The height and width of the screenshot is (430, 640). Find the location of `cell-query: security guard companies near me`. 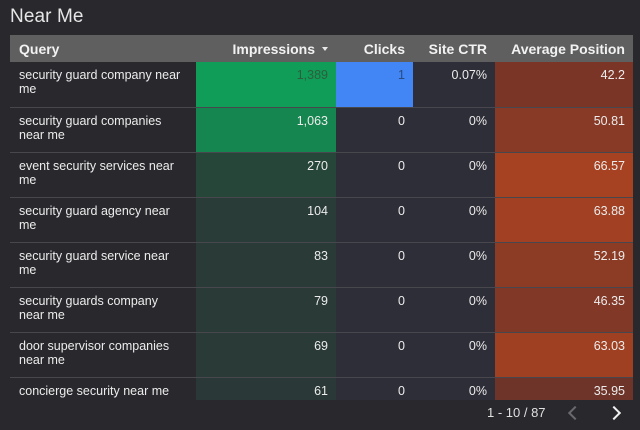

cell-query: security guard companies near me is located at coordinates (103, 130).